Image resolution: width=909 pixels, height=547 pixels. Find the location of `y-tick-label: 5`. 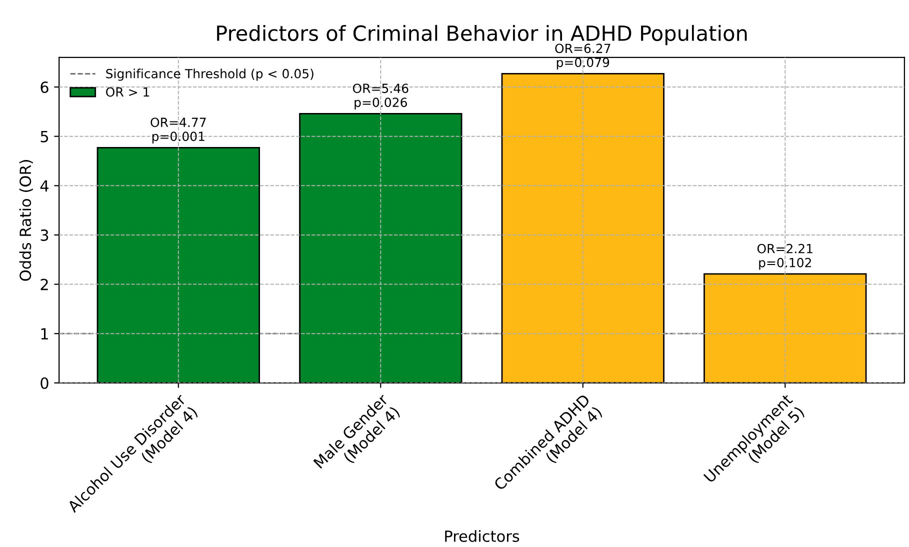

y-tick-label: 5 is located at coordinates (44, 136).